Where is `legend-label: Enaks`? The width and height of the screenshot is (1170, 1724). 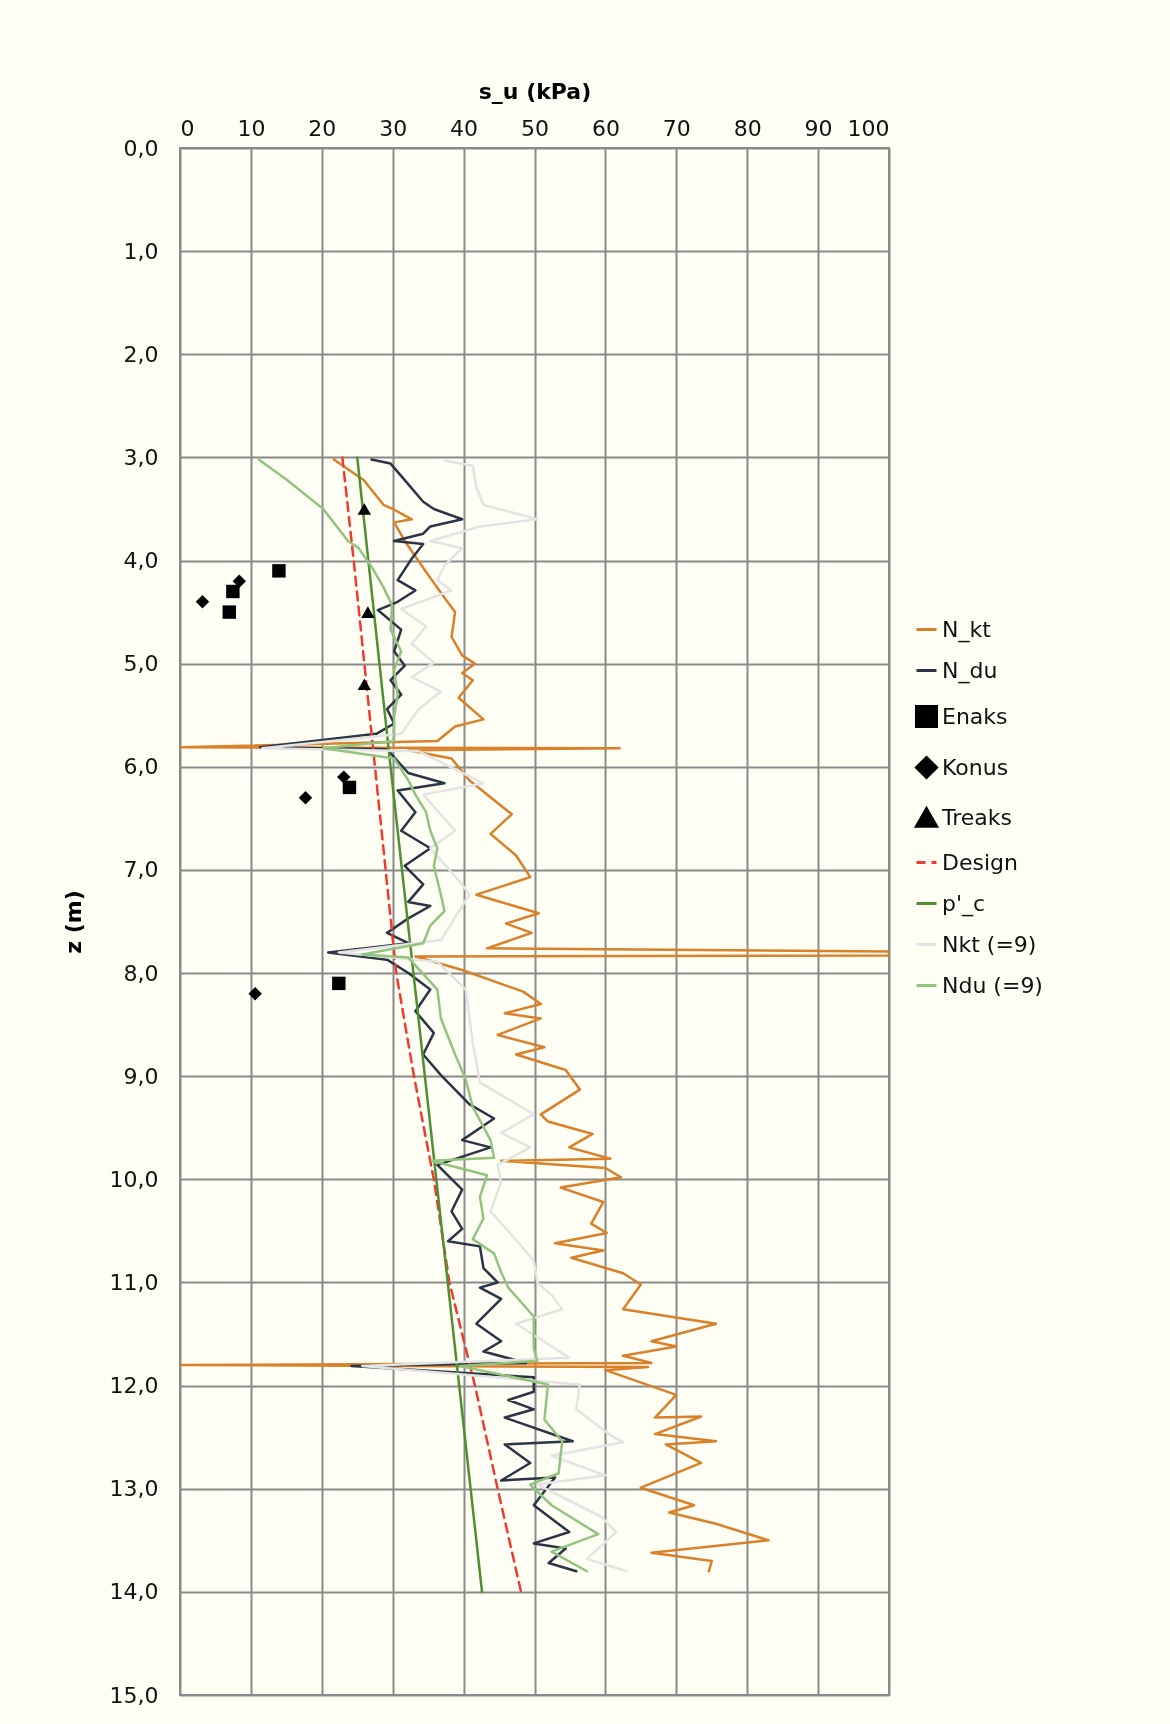
legend-label: Enaks is located at coordinates (975, 716).